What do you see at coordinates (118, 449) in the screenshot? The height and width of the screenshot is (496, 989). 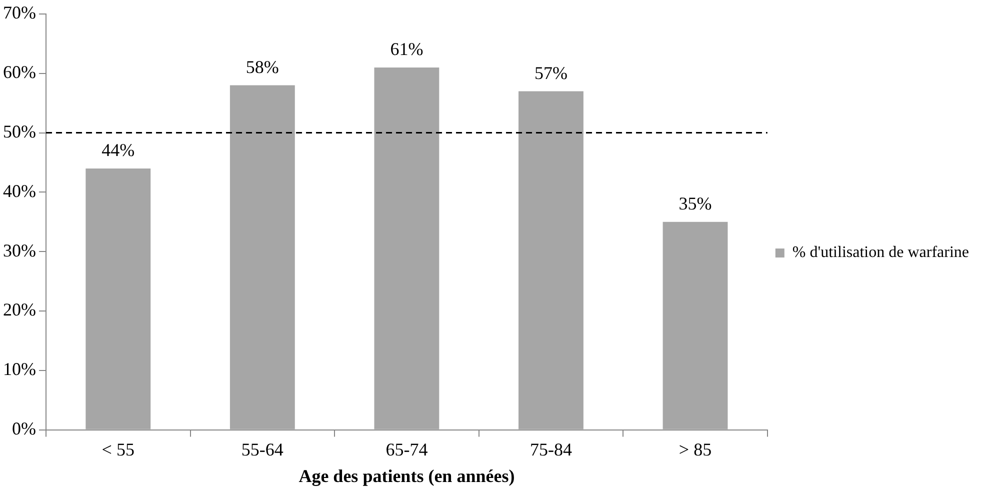 I see `x-tick-label: < 55` at bounding box center [118, 449].